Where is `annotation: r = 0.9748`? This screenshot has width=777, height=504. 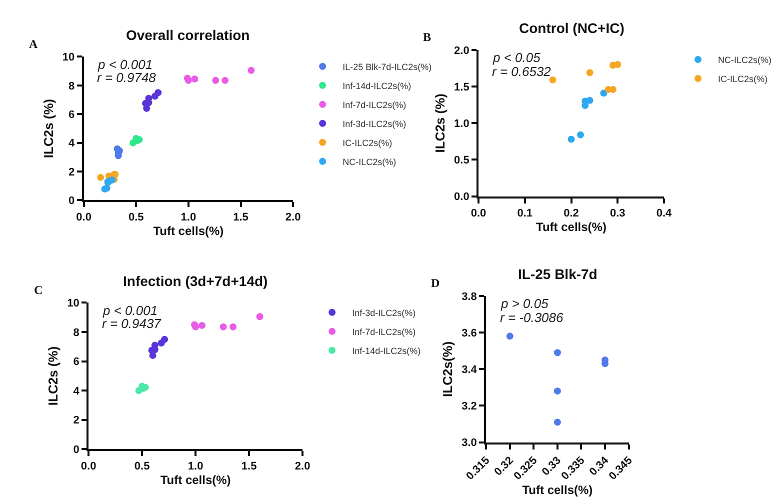 annotation: r = 0.9748 is located at coordinates (127, 77).